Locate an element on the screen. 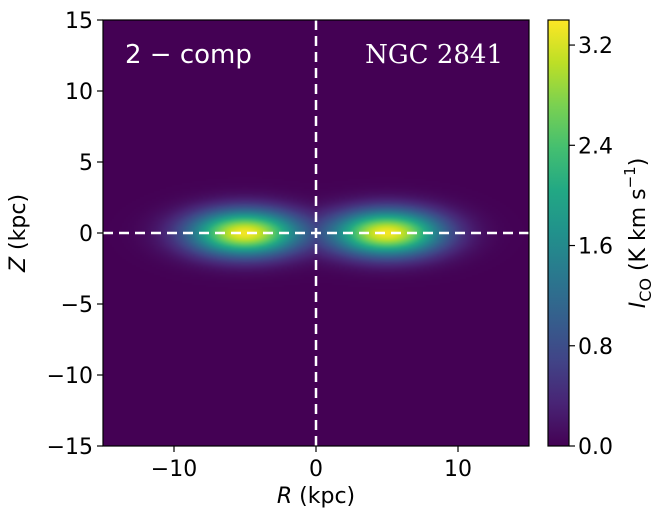 This screenshot has height=520, width=662. colorbar-label: ICO (K km s−1) is located at coordinates (638, 233).